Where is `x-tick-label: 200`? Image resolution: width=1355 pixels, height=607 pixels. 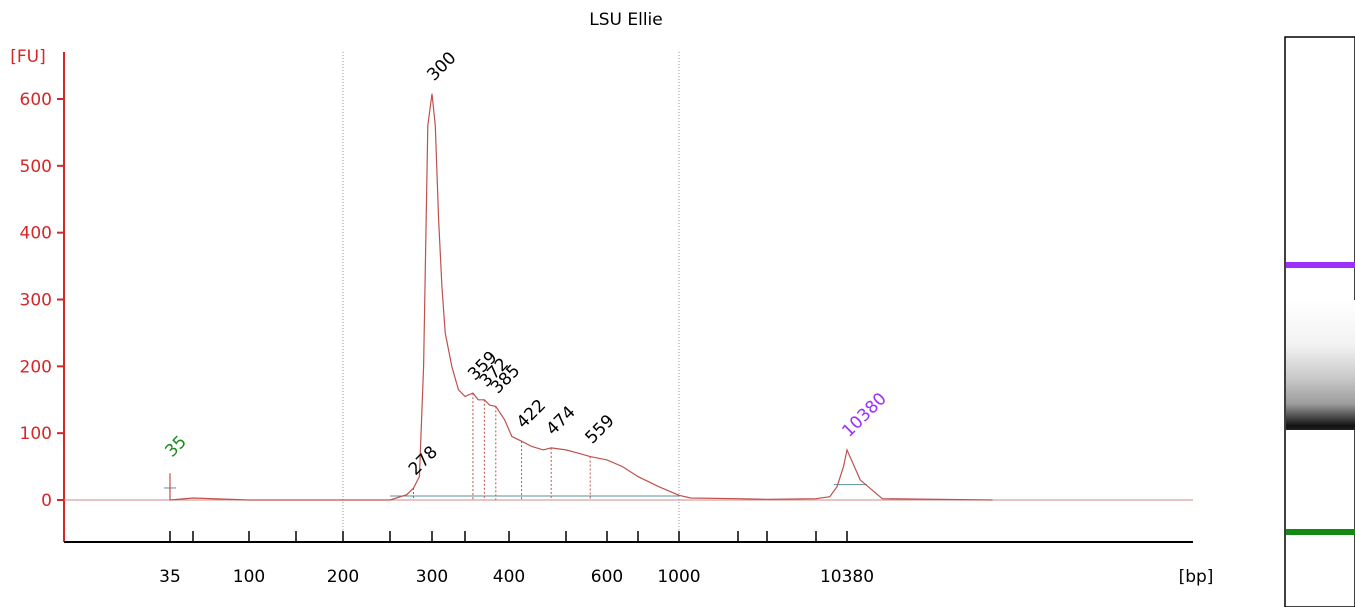 x-tick-label: 200 is located at coordinates (343, 577).